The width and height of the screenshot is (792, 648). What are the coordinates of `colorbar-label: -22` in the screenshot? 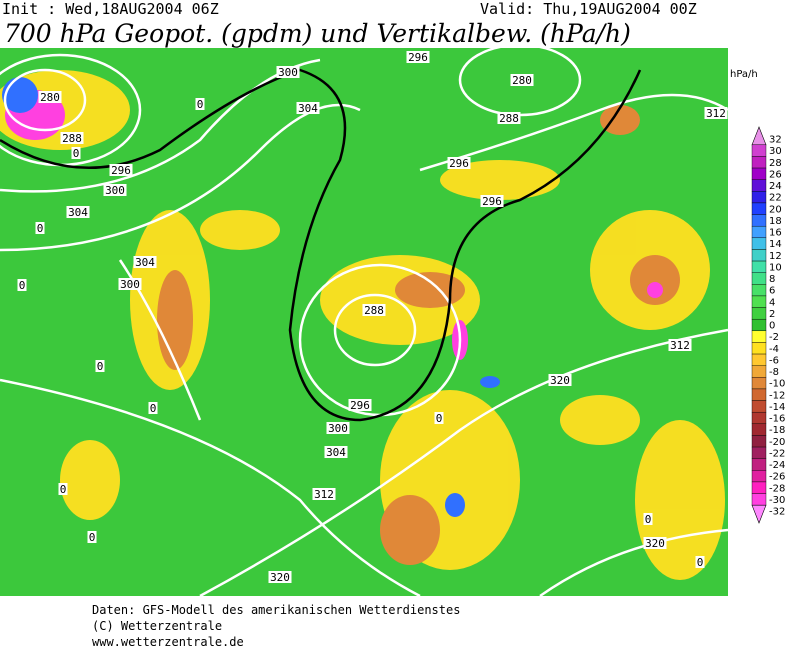 It's located at (777, 453).